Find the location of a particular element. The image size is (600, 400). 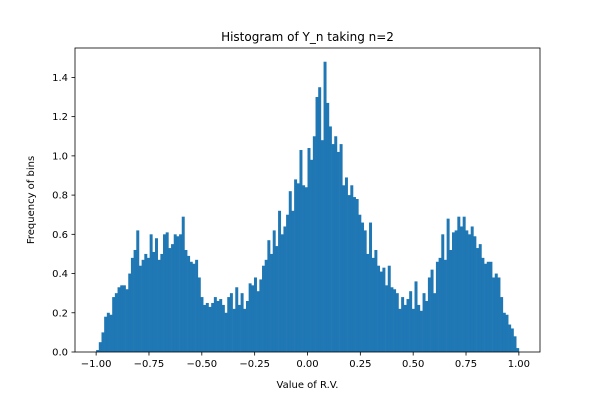

x-axis-label: Value of R.V. is located at coordinates (308, 385).